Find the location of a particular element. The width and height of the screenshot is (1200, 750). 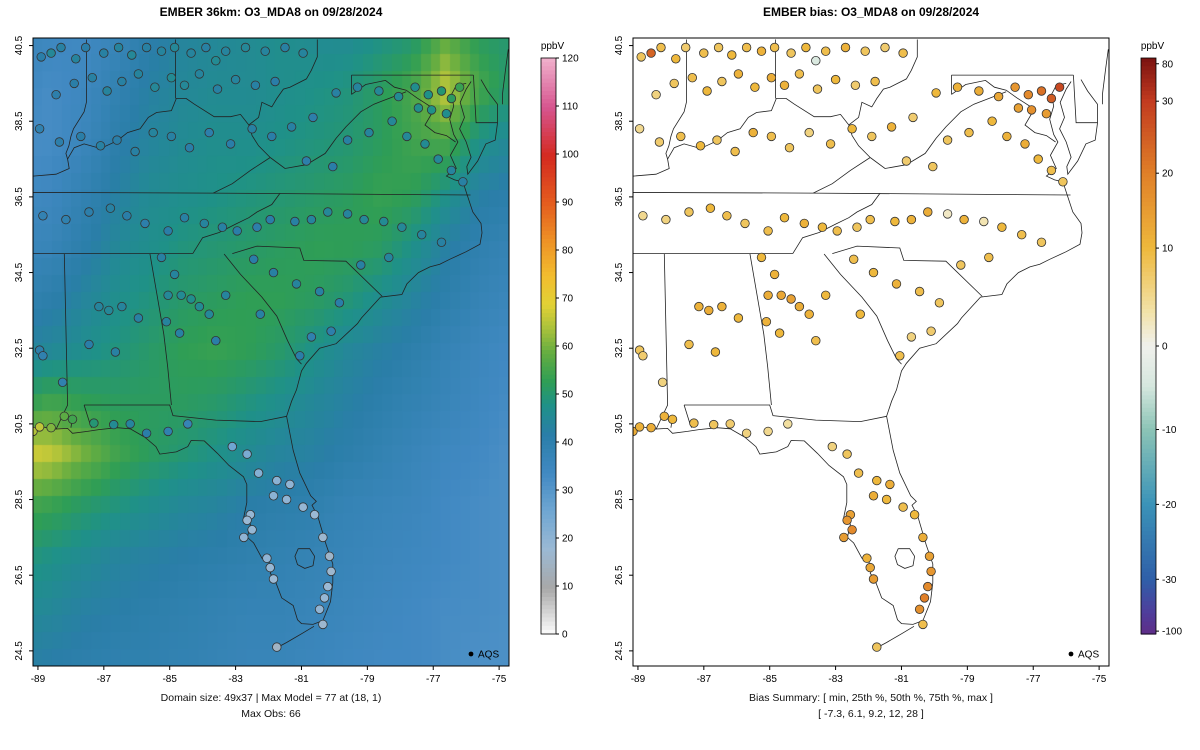

x-axis: -89 -87 -85 -83 -81 -79 -77 -75 is located at coordinates (269, 675).